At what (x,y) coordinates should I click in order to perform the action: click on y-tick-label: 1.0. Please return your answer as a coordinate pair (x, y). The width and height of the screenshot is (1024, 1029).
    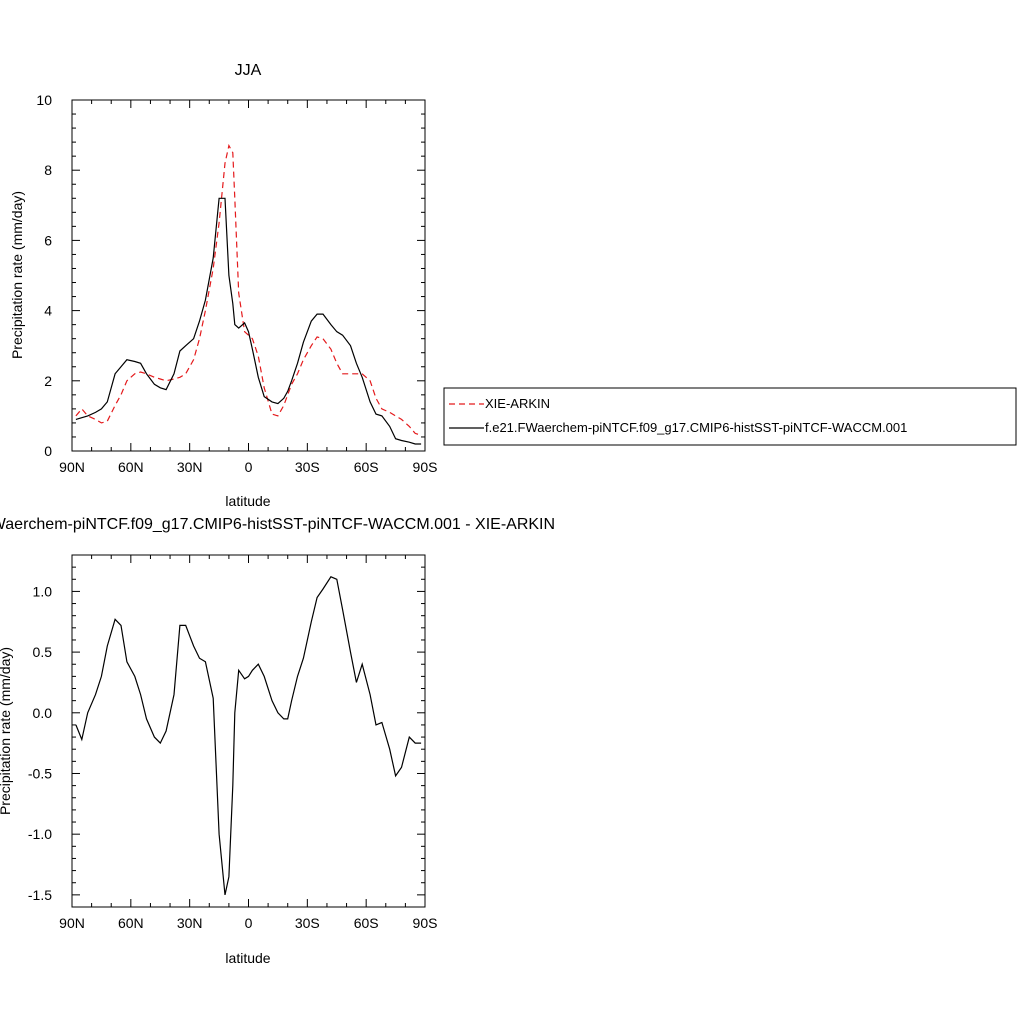
    Looking at the image, I should click on (43, 591).